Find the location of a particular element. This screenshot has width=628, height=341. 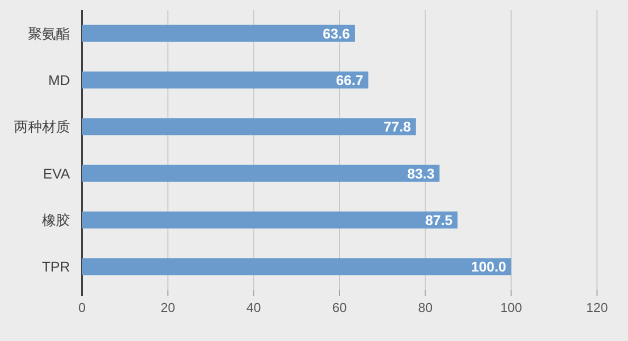

x-tick-label: 120 is located at coordinates (597, 307).